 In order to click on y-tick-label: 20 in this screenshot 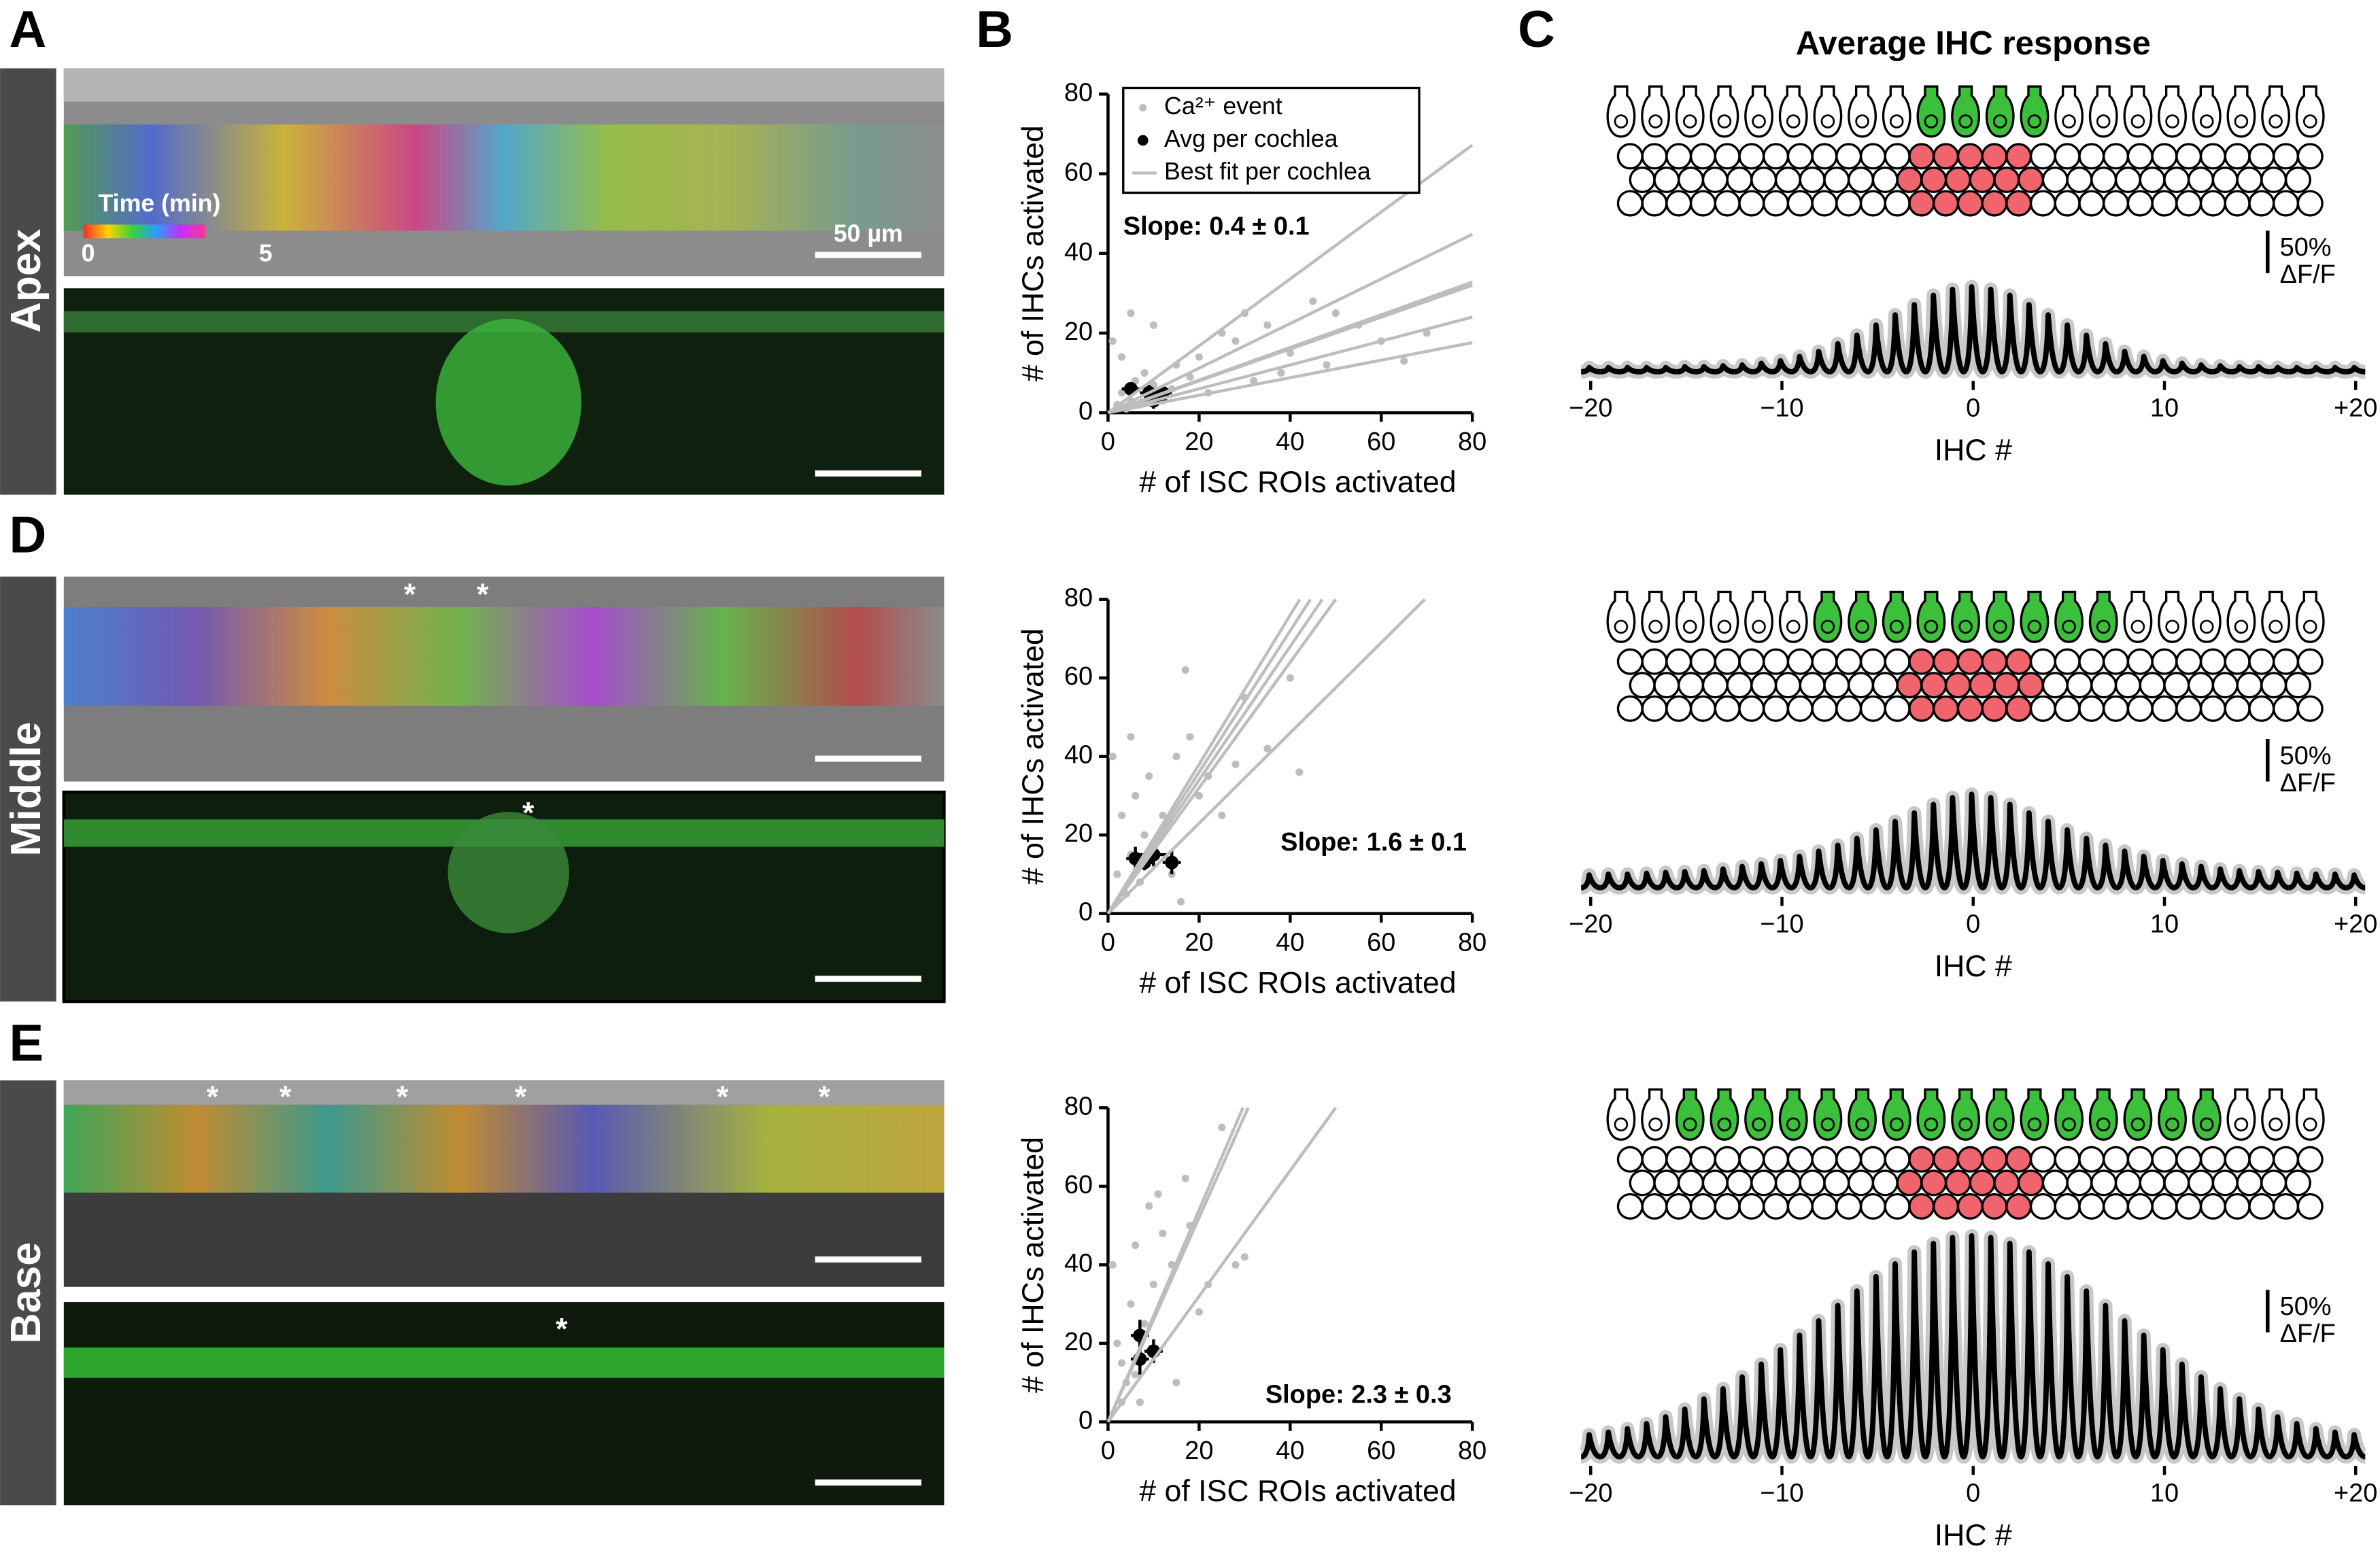, I will do `click(1079, 1342)`.